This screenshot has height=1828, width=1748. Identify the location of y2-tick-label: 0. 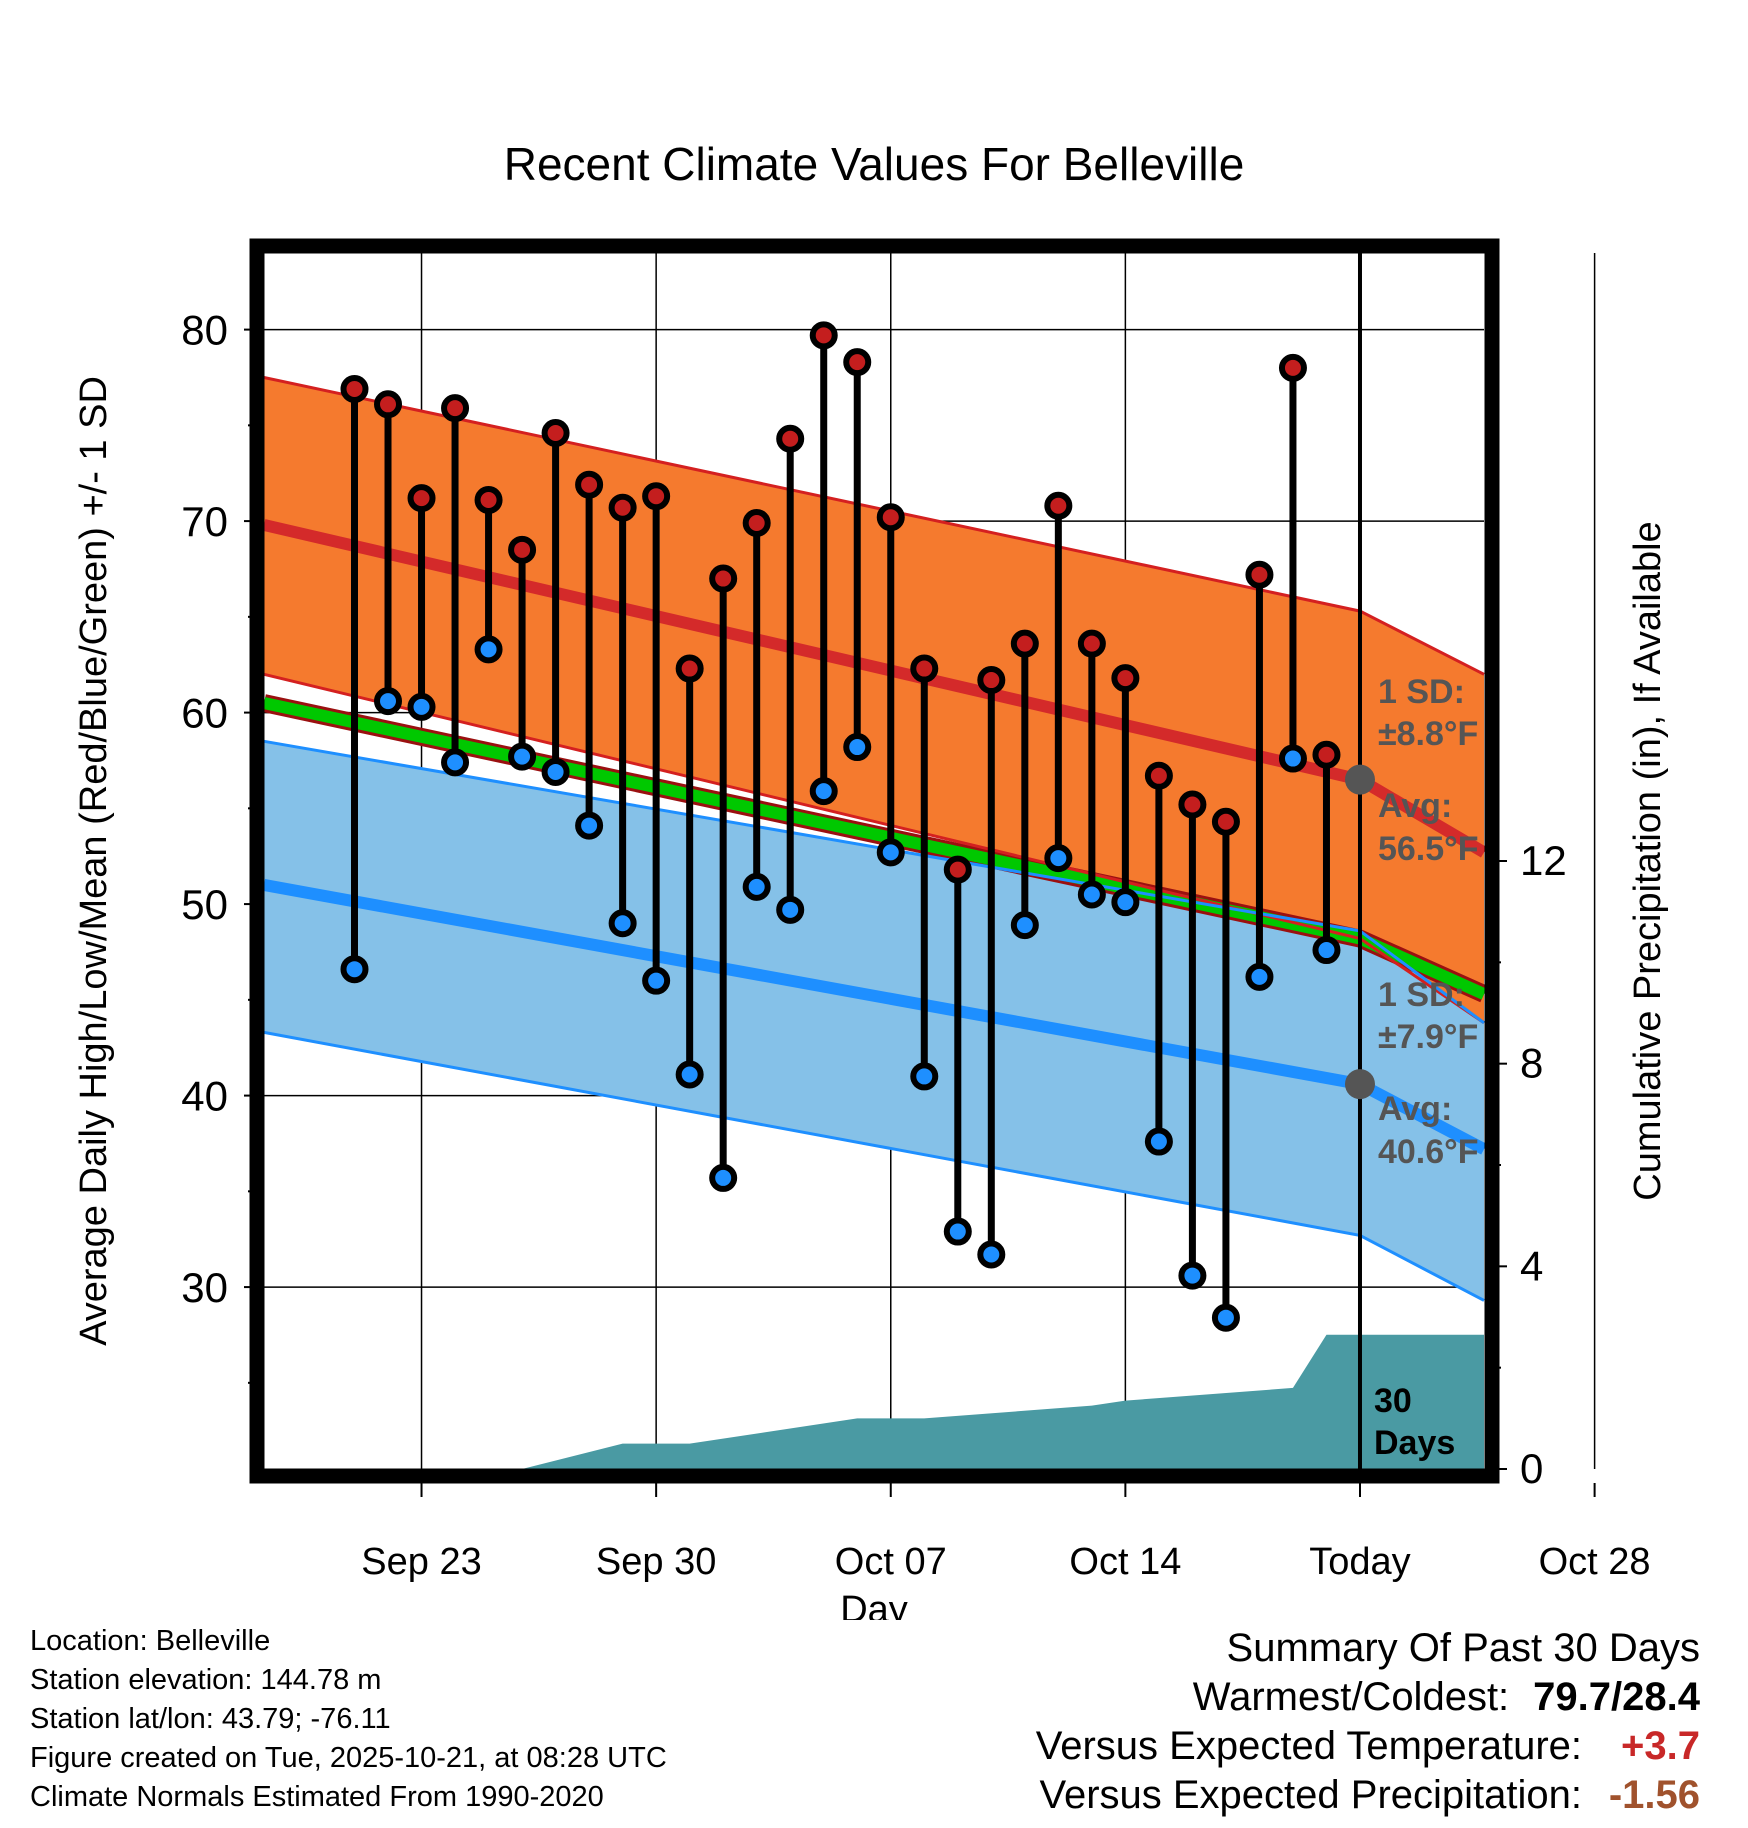
(1531, 1468).